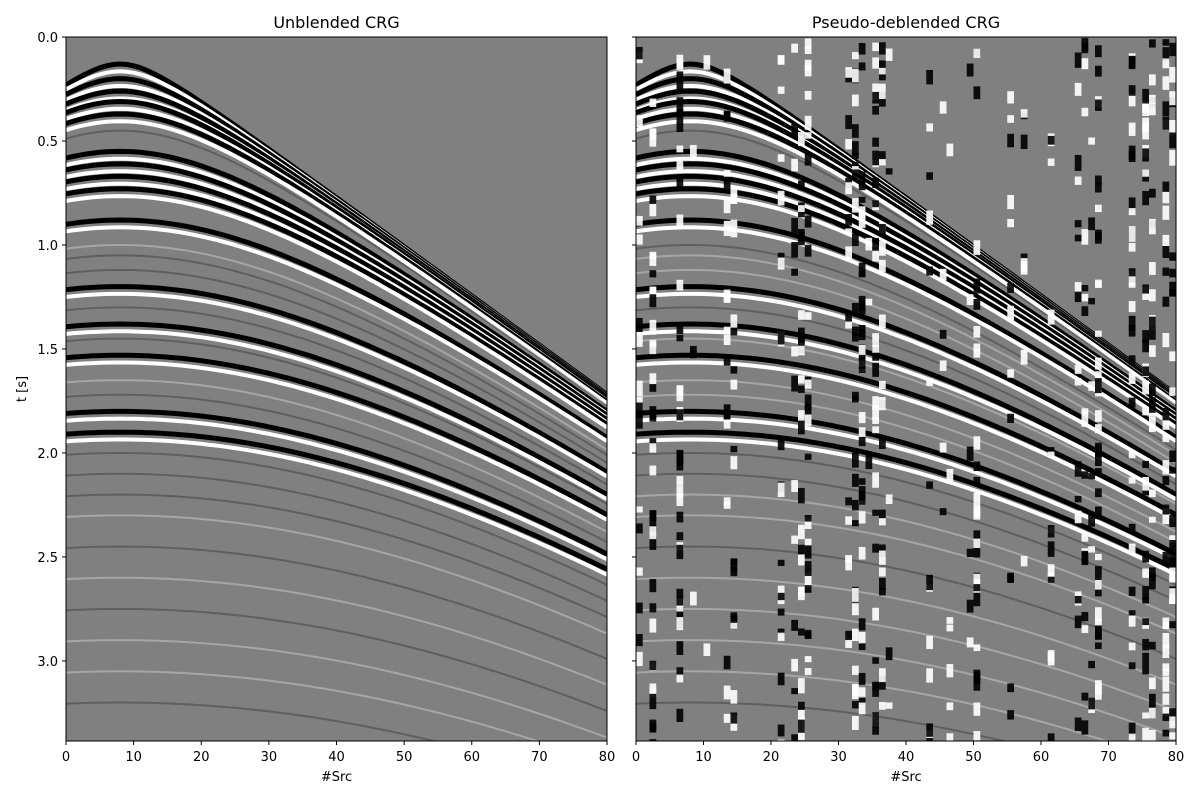 The width and height of the screenshot is (1200, 804). What do you see at coordinates (66, 757) in the screenshot?
I see `x-tick-label: 0` at bounding box center [66, 757].